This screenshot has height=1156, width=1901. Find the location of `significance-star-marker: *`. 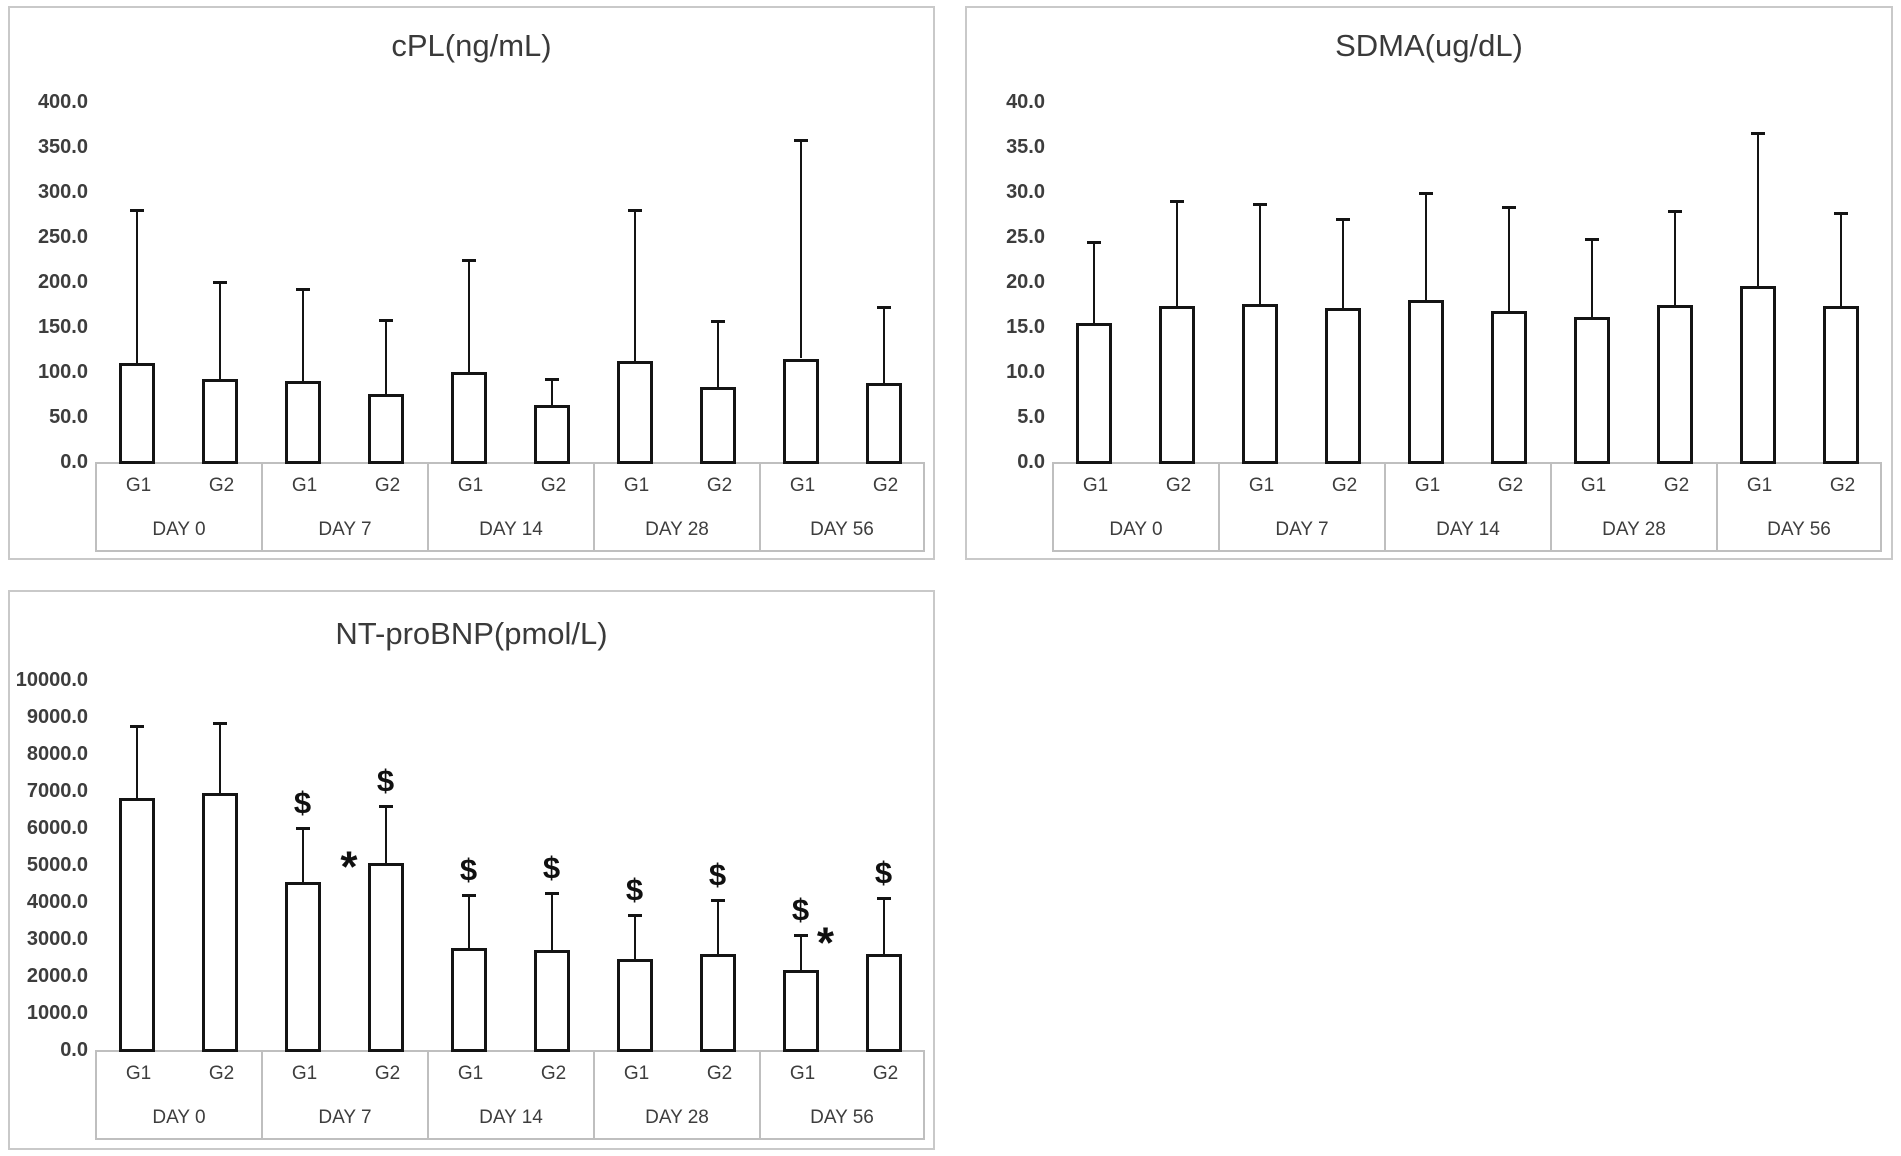

significance-star-marker: * is located at coordinates (349, 867).